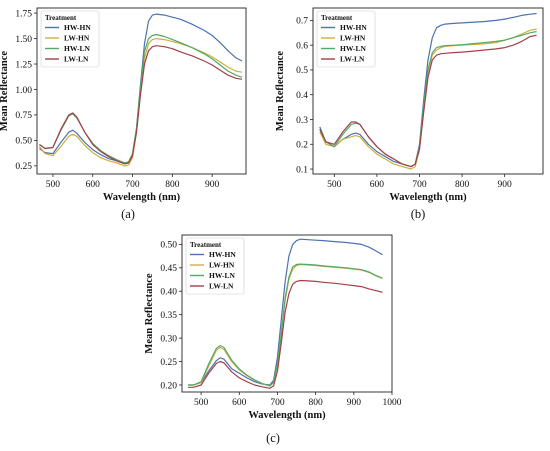  Describe the element at coordinates (23, 40) in the screenshot. I see `y-tick-label: 1.50` at that location.